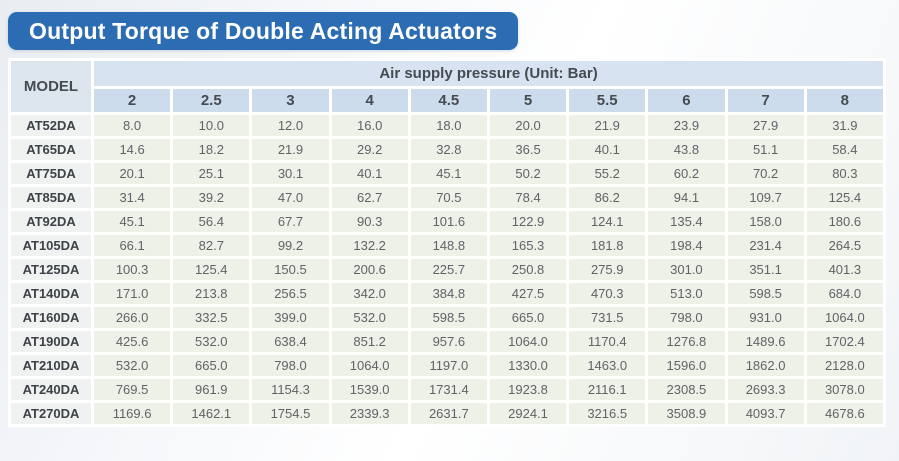  Describe the element at coordinates (369, 197) in the screenshot. I see `torque-value-cell: 62.7` at that location.